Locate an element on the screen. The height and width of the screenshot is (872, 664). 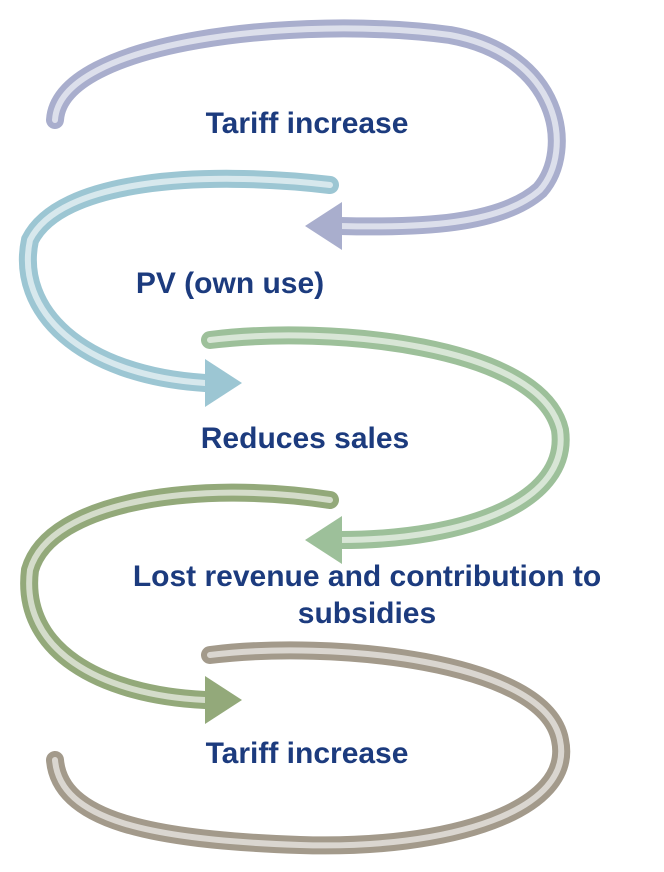
node-label: Reduces sales is located at coordinates (305, 438).